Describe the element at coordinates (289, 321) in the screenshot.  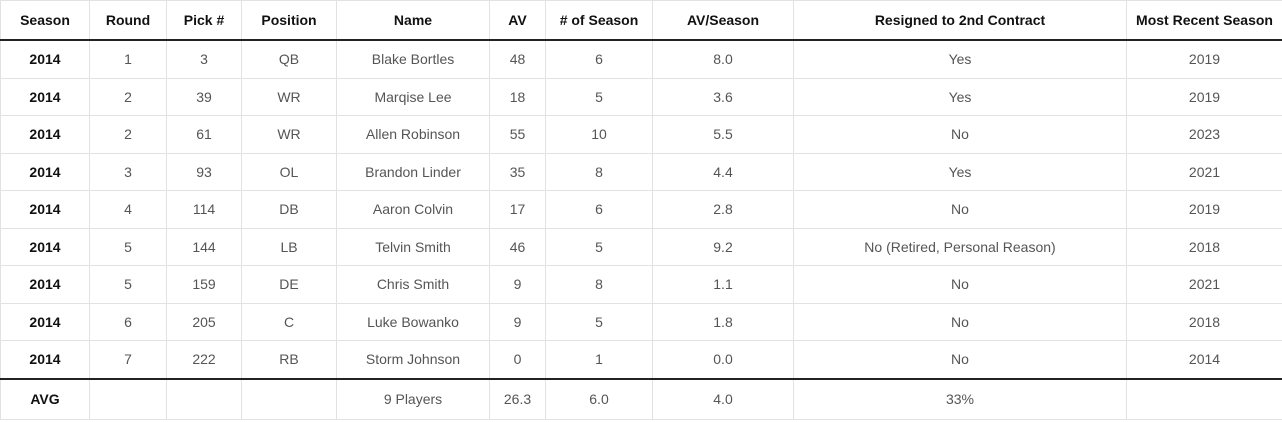
I see `cell-position: C` at that location.